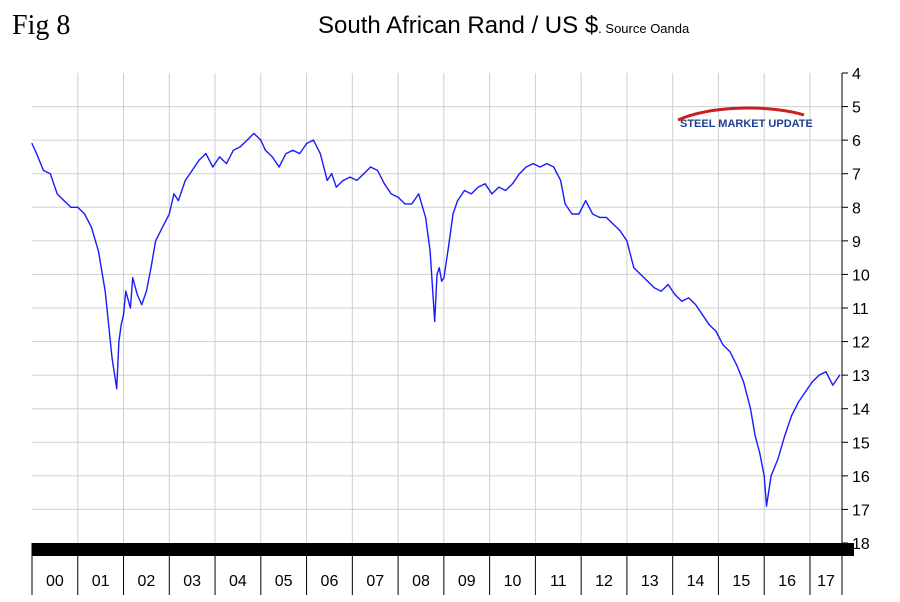 The height and width of the screenshot is (602, 900). What do you see at coordinates (147, 581) in the screenshot?
I see `x-tick-label: 02` at bounding box center [147, 581].